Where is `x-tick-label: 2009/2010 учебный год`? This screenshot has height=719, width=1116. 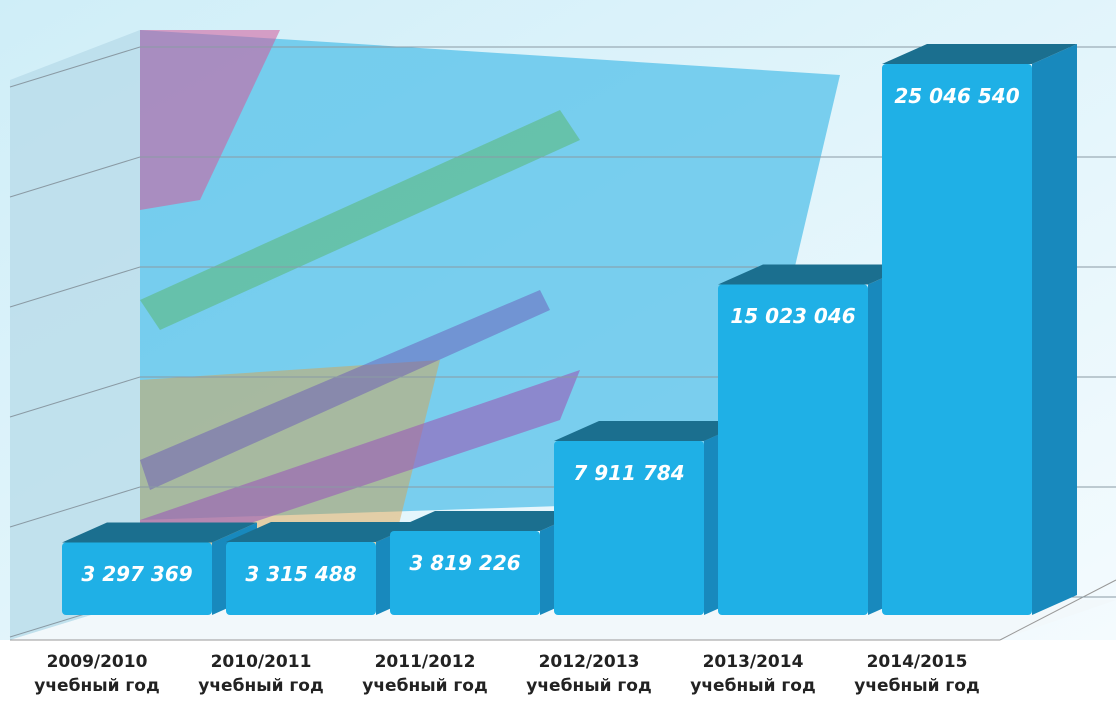 x-tick-label: 2009/2010 учебный год is located at coordinates (97, 674).